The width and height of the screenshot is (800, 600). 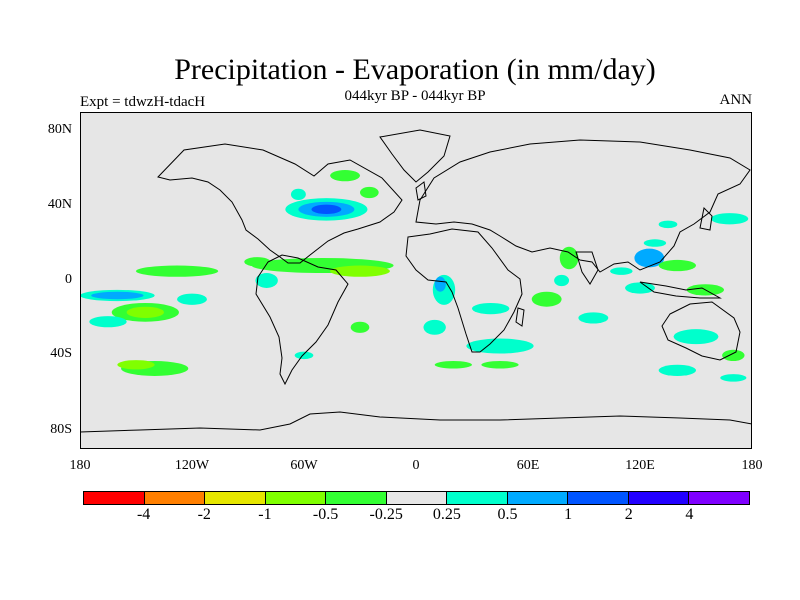 What do you see at coordinates (568, 514) in the screenshot?
I see `legend-label-7: 1` at bounding box center [568, 514].